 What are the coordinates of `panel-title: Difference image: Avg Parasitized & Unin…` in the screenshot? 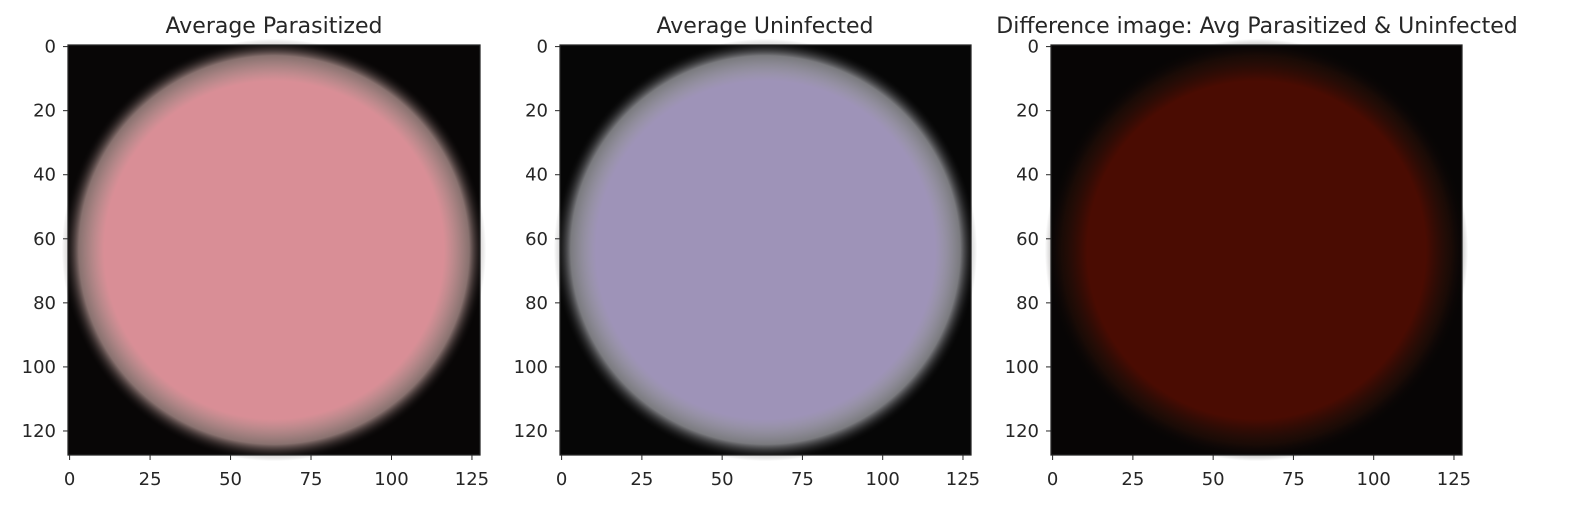 It's located at (1256, 26).